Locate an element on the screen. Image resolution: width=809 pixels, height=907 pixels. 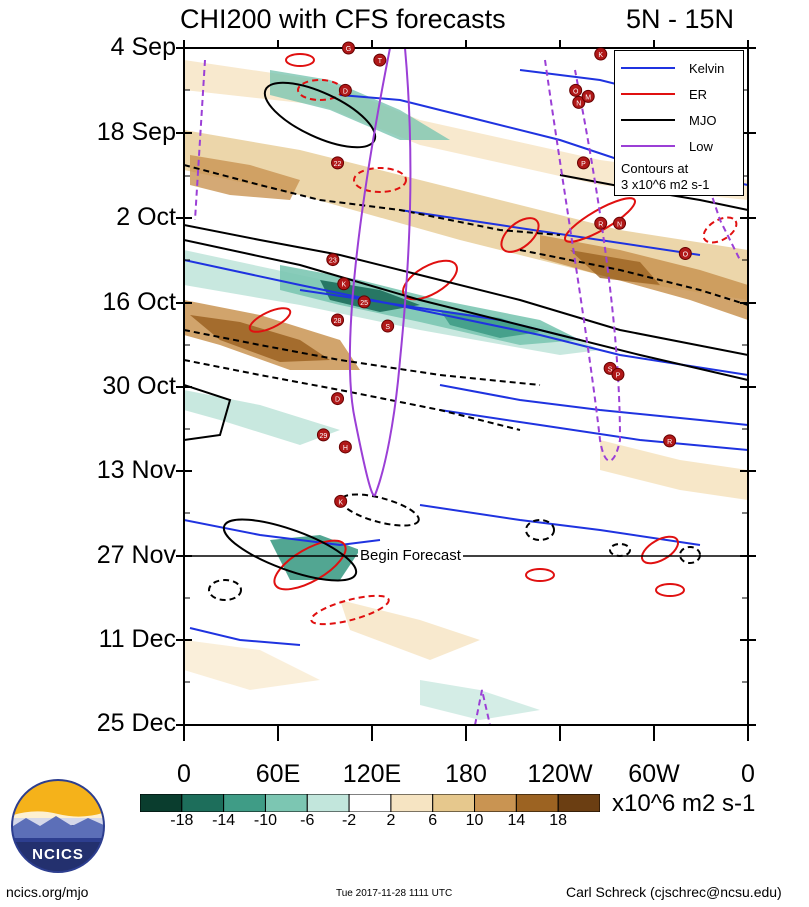
colorbar is located at coordinates (370, 803).